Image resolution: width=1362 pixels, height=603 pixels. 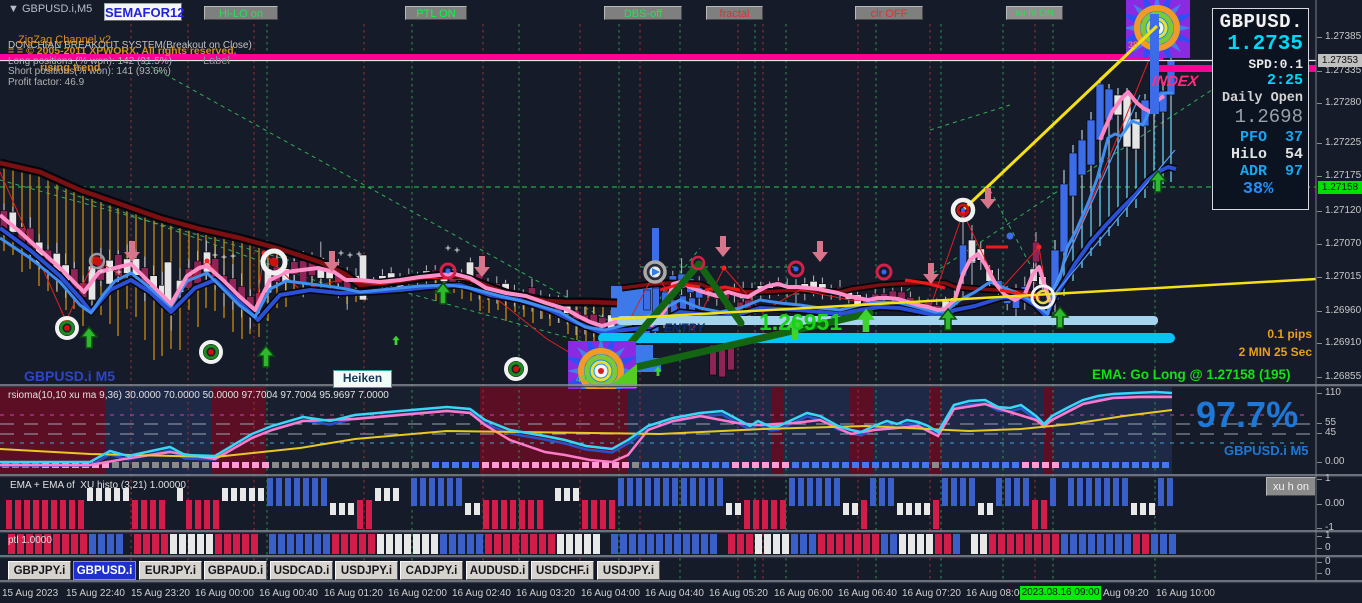 I want to click on svg-text: 38, so click(x=1133, y=45).